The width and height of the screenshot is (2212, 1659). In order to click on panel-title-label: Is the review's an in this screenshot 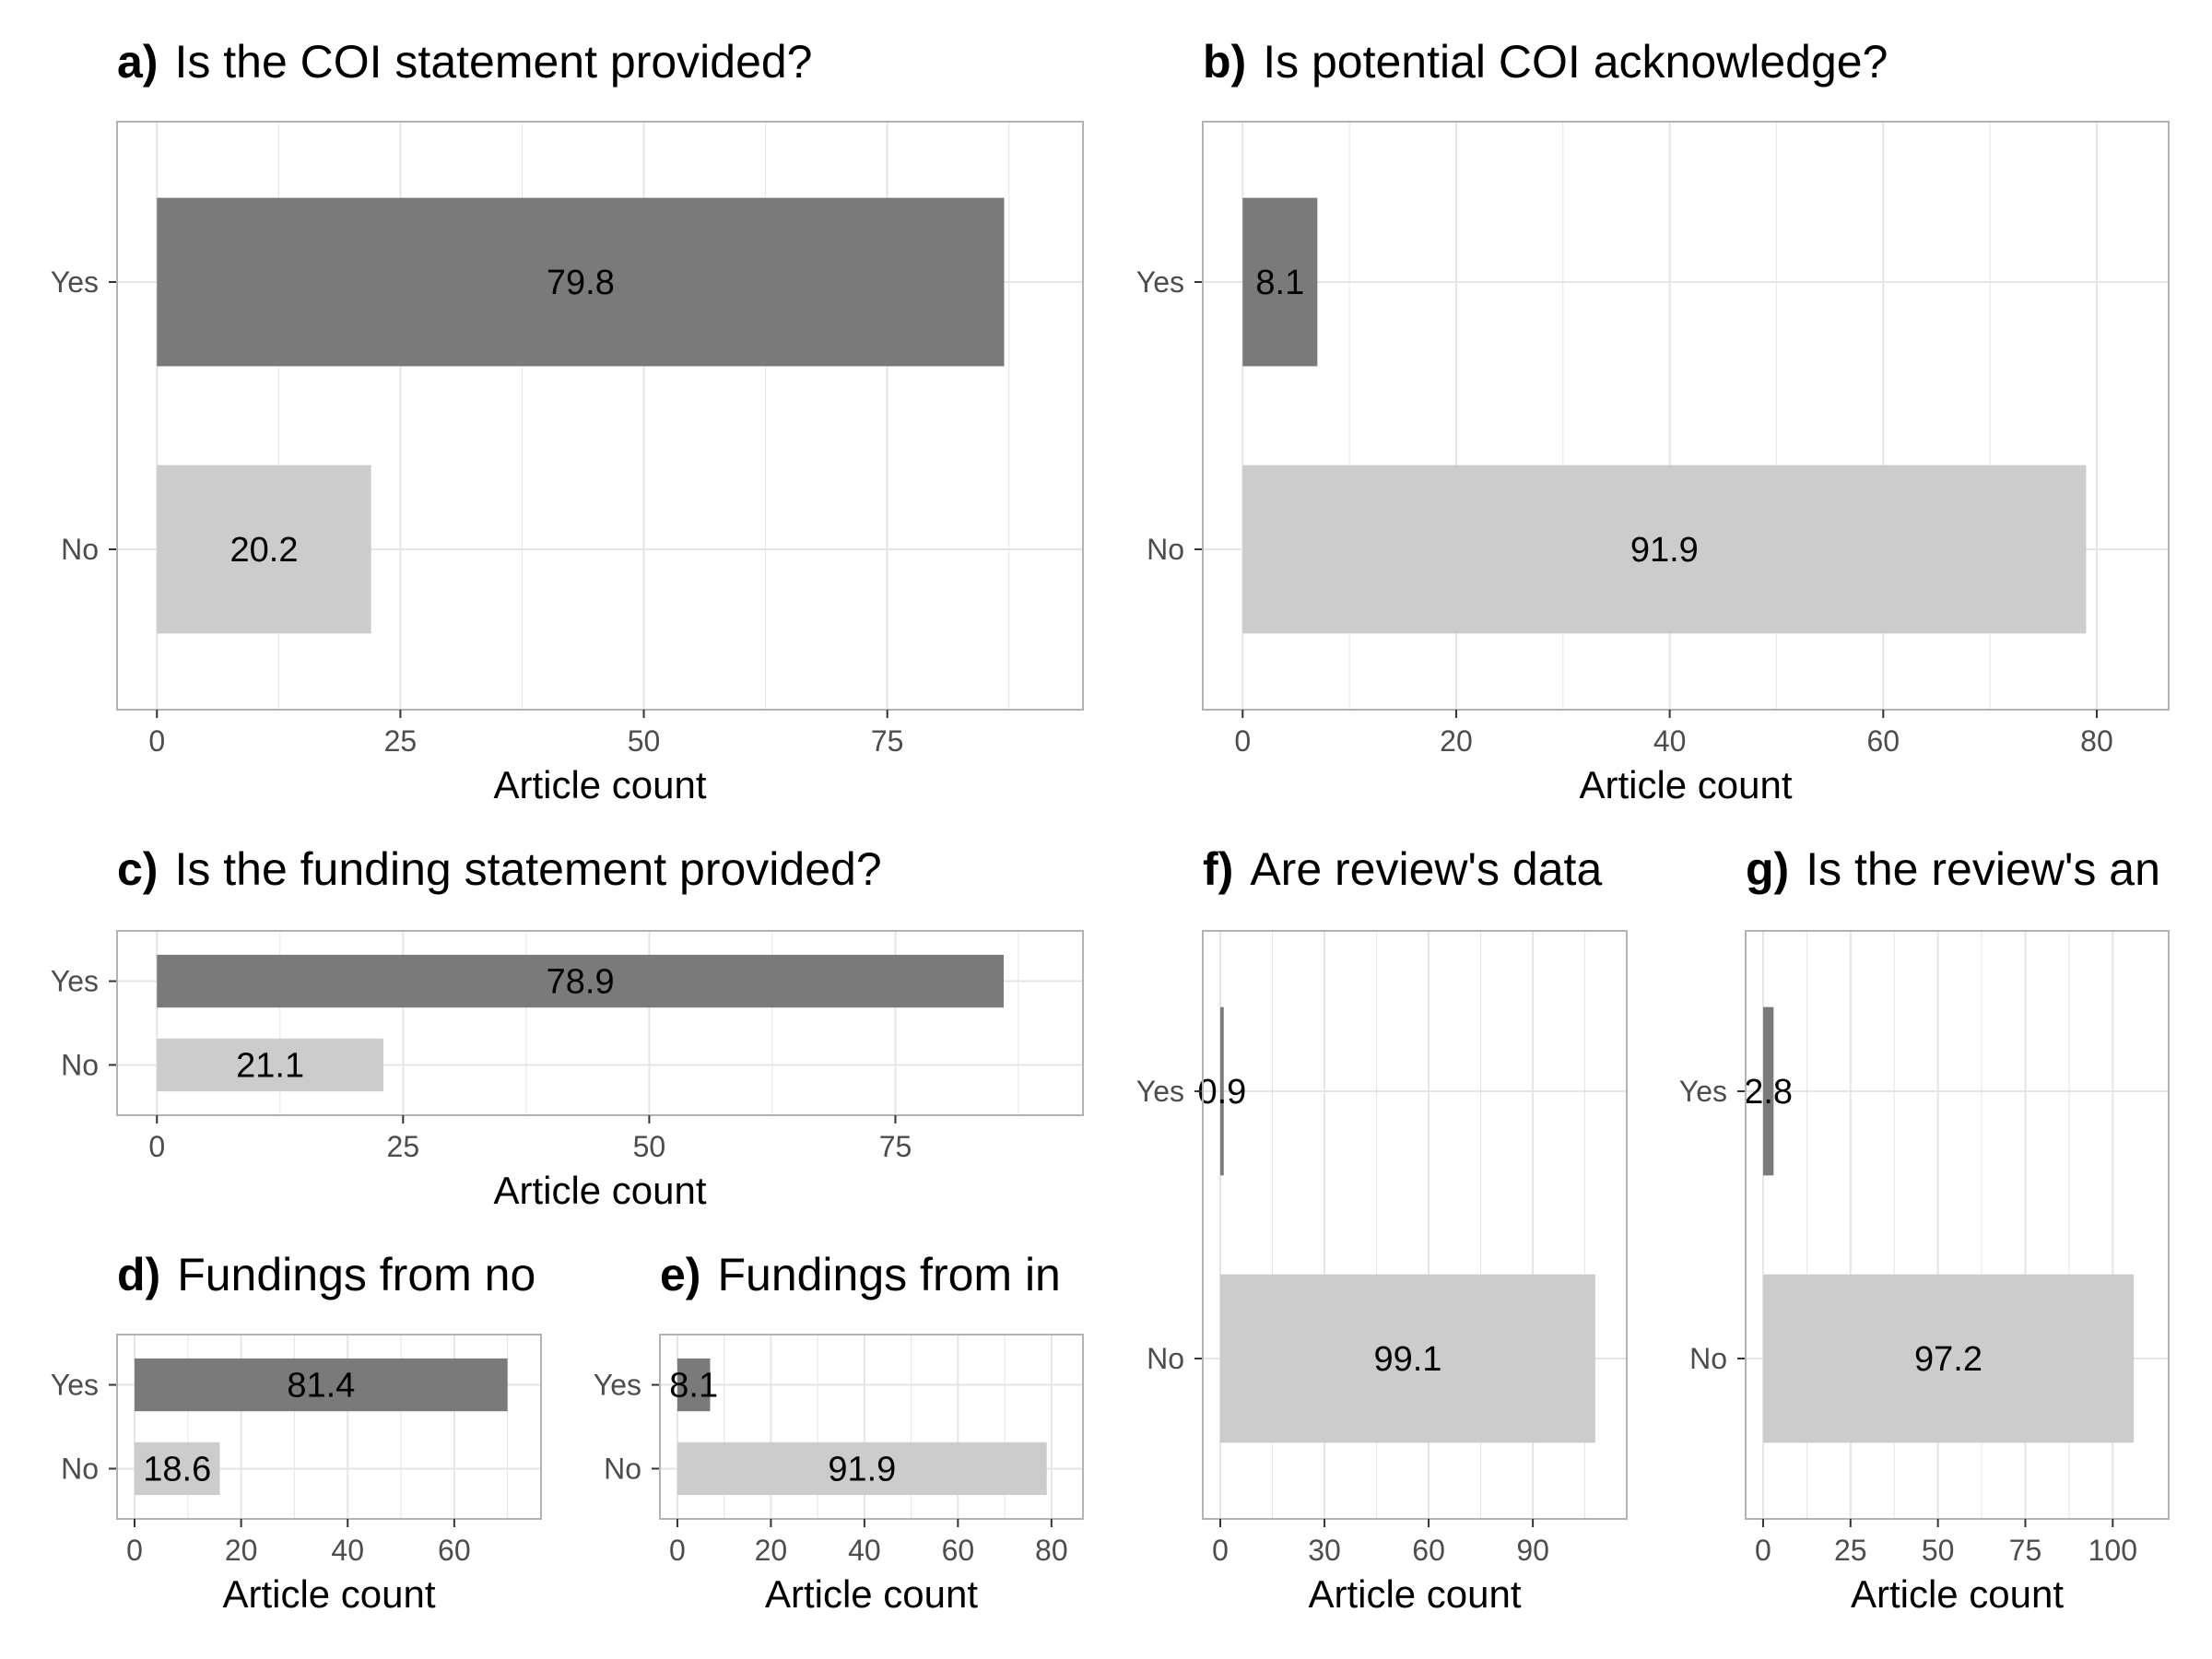, I will do `click(1983, 869)`.